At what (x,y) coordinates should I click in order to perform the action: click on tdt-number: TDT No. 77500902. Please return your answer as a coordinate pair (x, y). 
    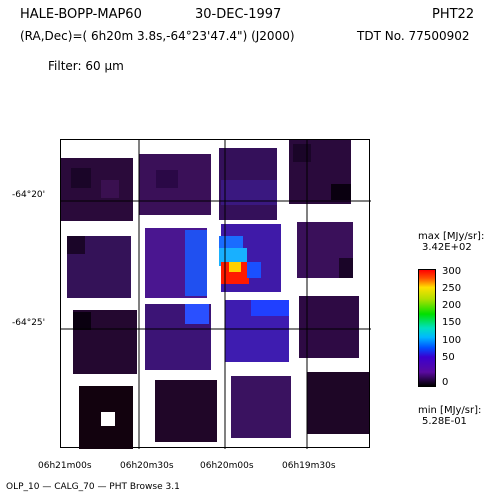
    Looking at the image, I should click on (413, 36).